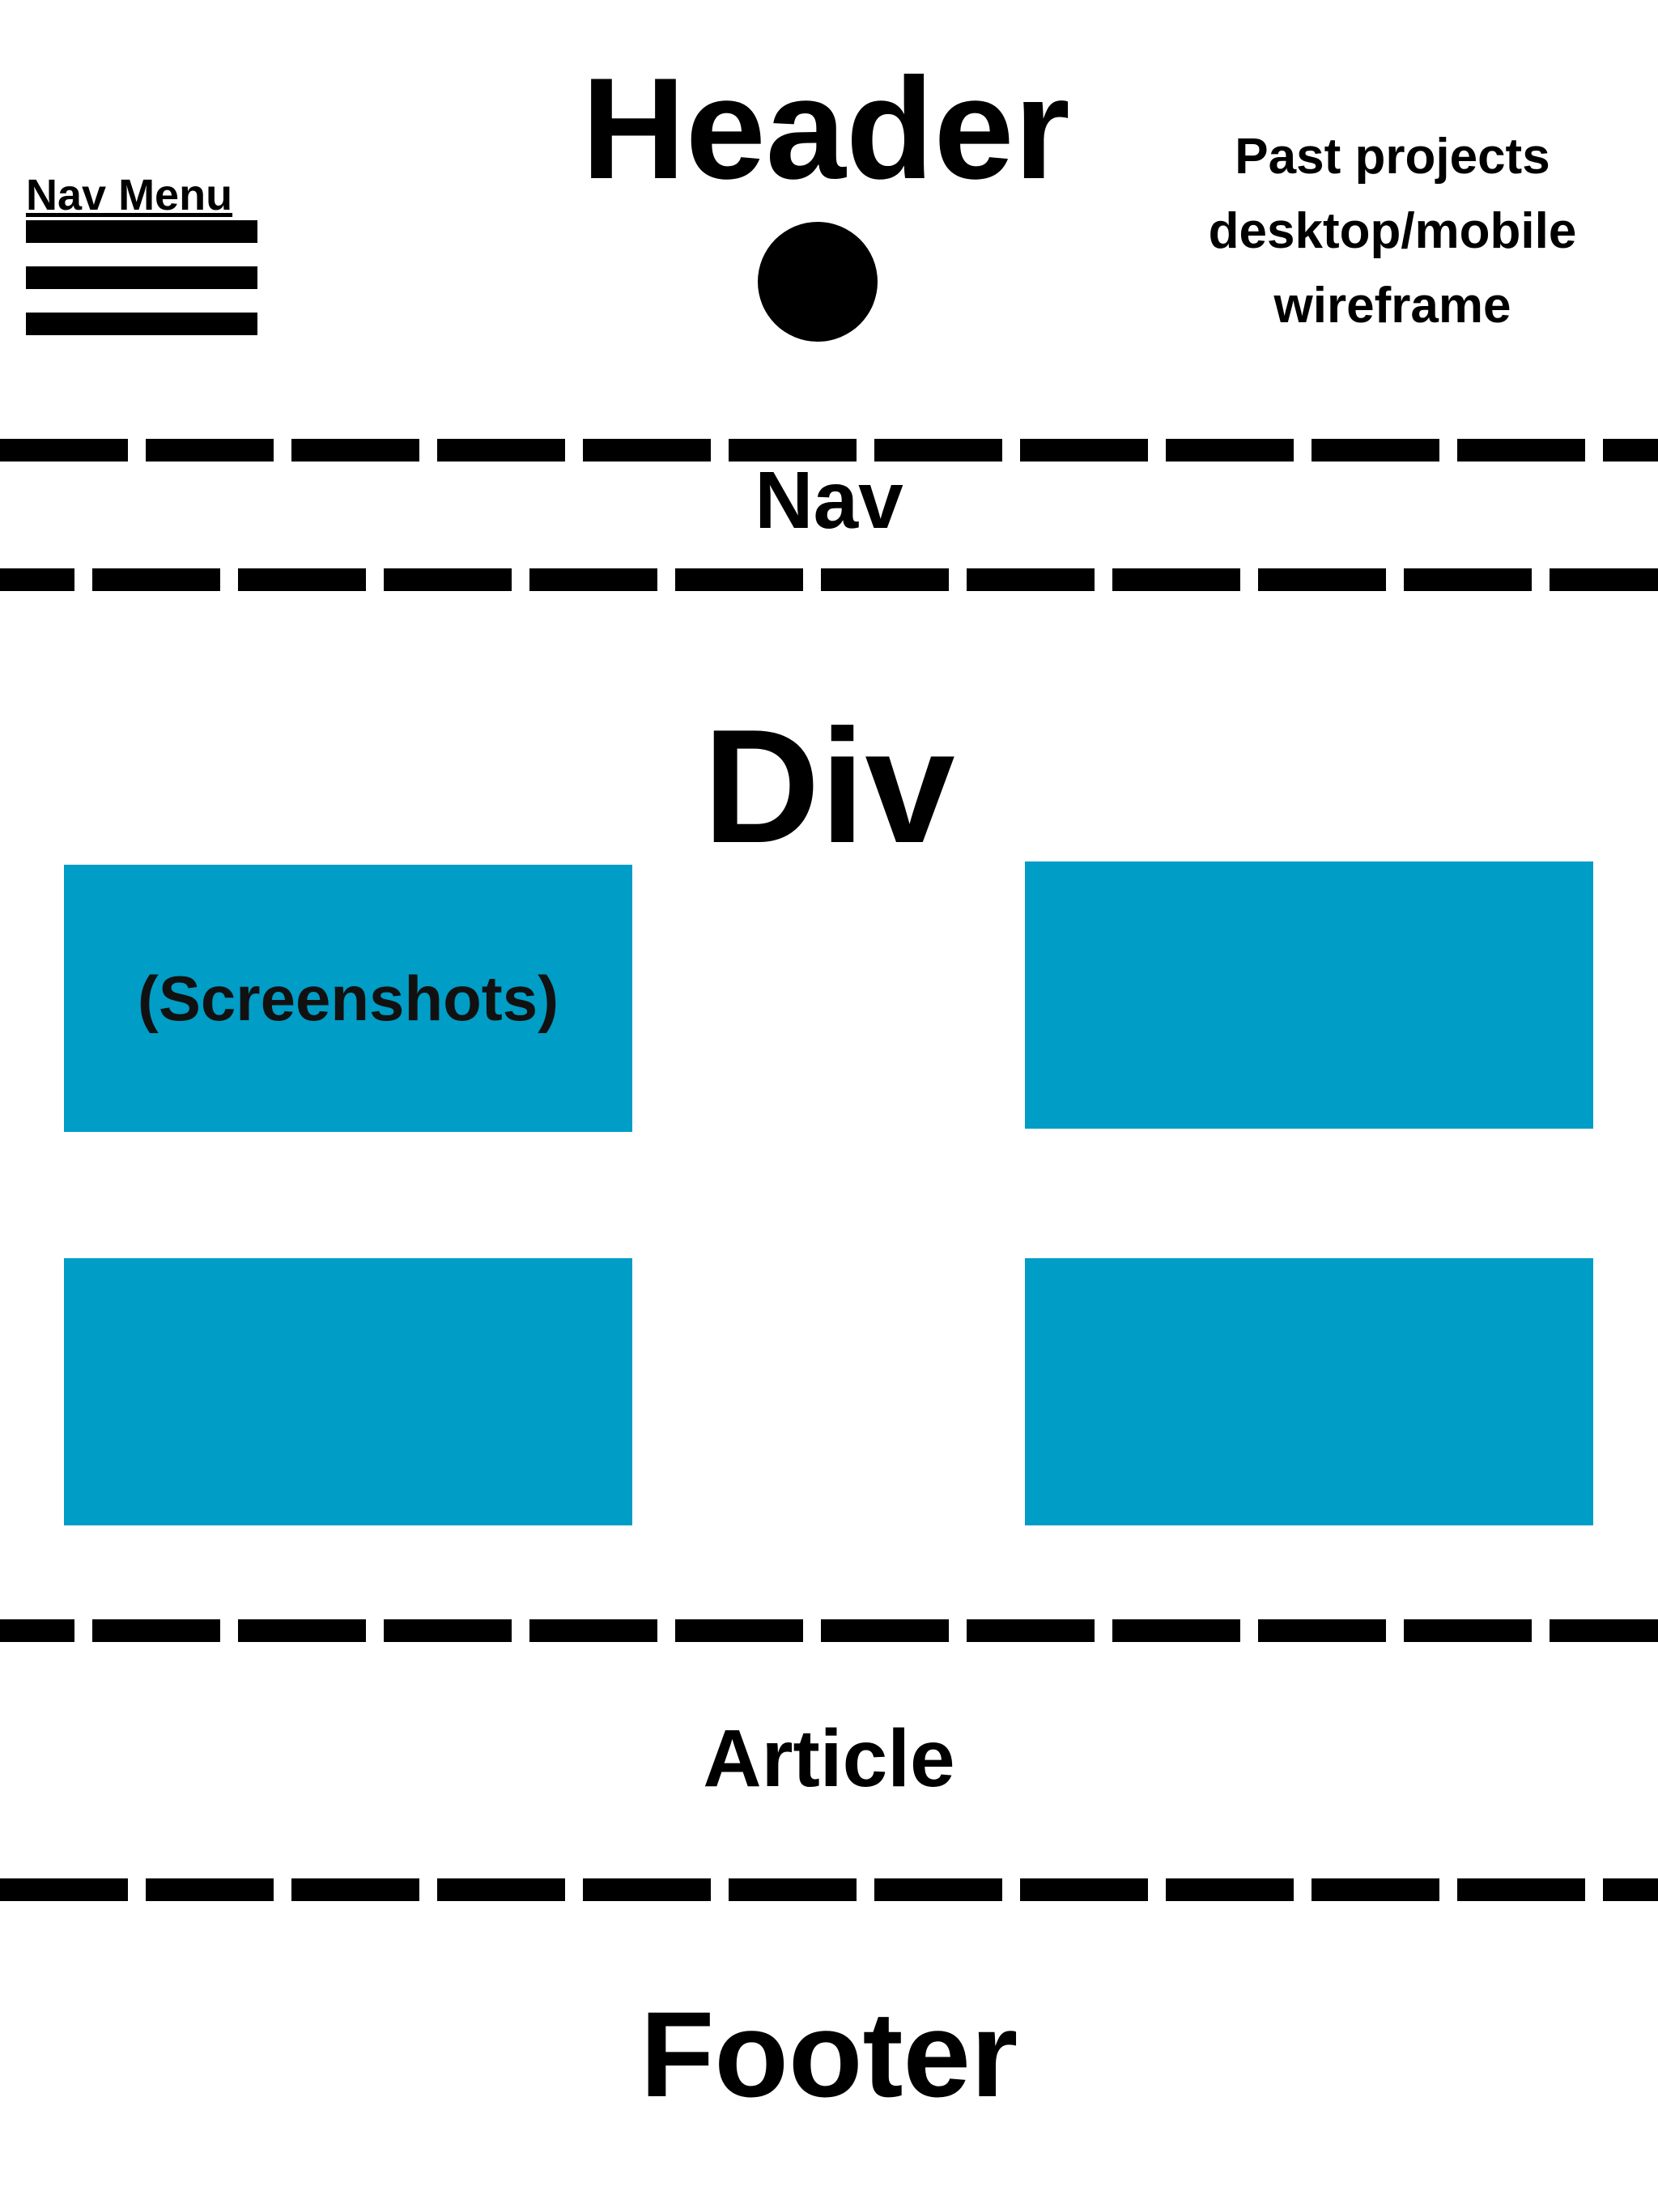 This screenshot has width=1658, height=2212. What do you see at coordinates (1392, 306) in the screenshot?
I see `subtitle-line: wireframe` at bounding box center [1392, 306].